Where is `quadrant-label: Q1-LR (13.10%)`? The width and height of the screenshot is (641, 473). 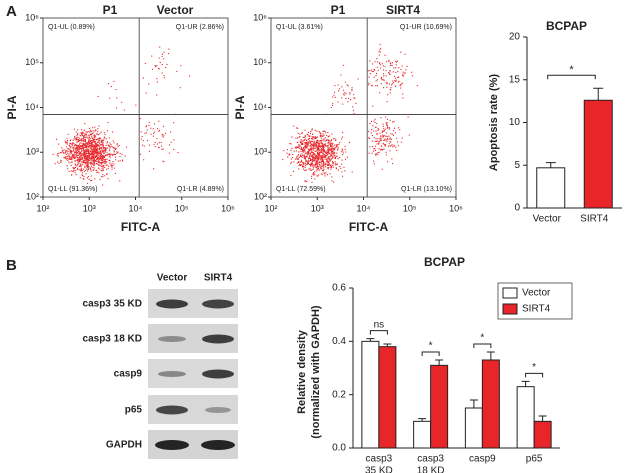 quadrant-label: Q1-LR (13.10%) is located at coordinates (426, 189).